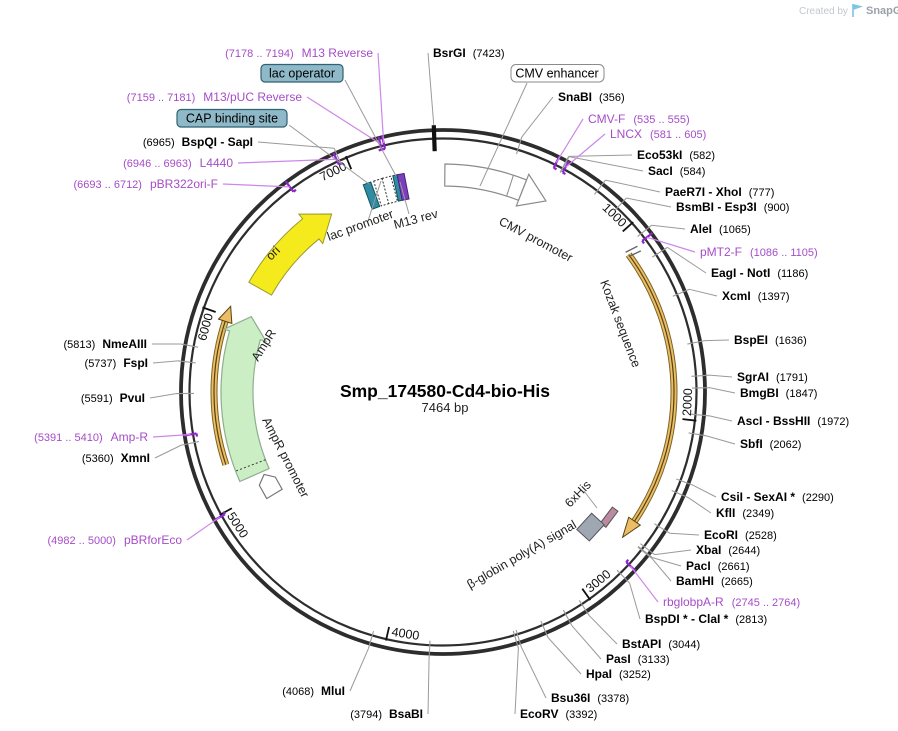 The width and height of the screenshot is (898, 731). What do you see at coordinates (445, 407) in the screenshot?
I see `plasmid-size: 7464 bp` at bounding box center [445, 407].